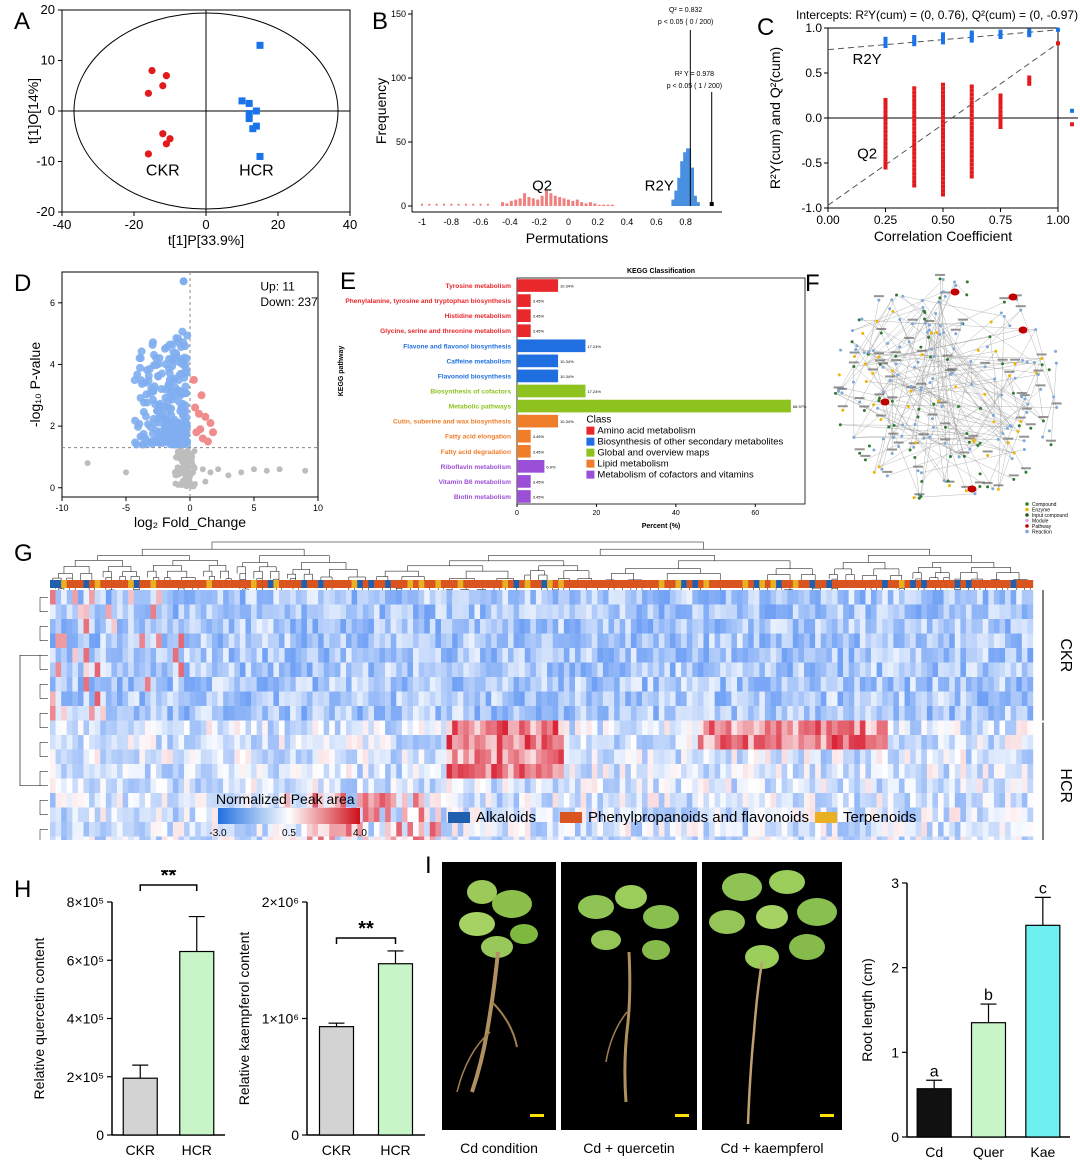 This screenshot has width=1080, height=1175. Describe the element at coordinates (971, 40) in the screenshot. I see `r2y-point` at that location.